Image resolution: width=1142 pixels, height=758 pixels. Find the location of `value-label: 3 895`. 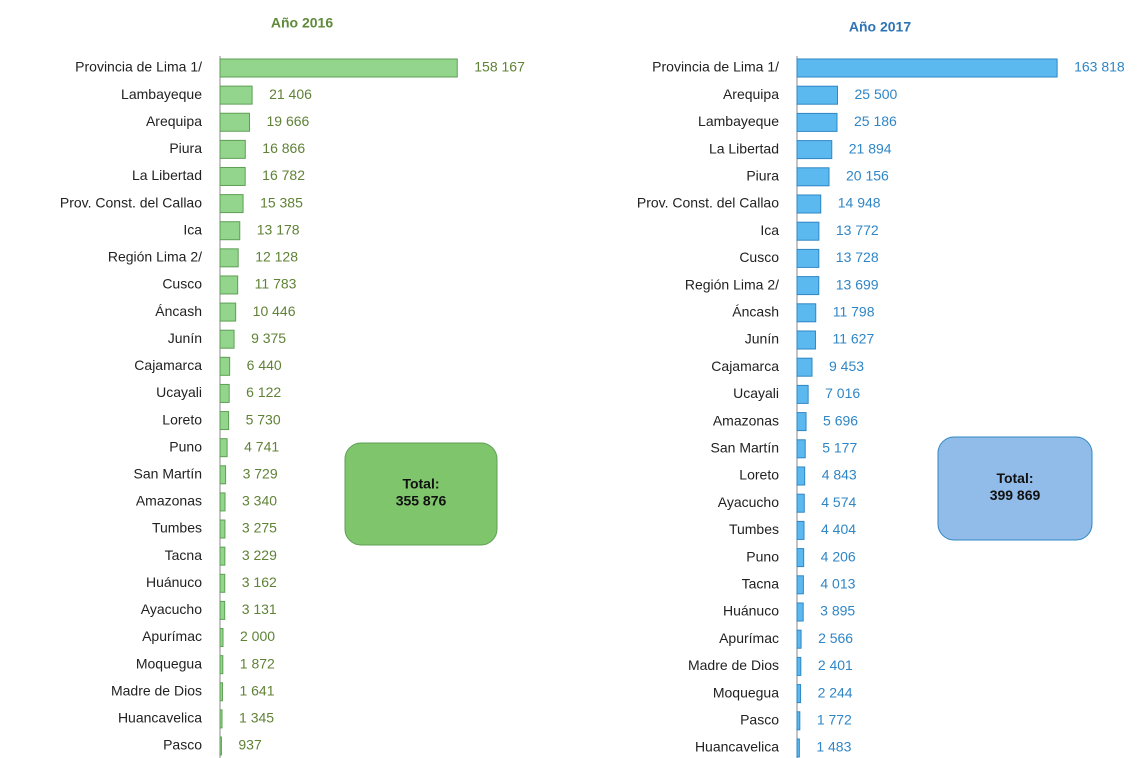

value-label: 3 895 is located at coordinates (837, 611).